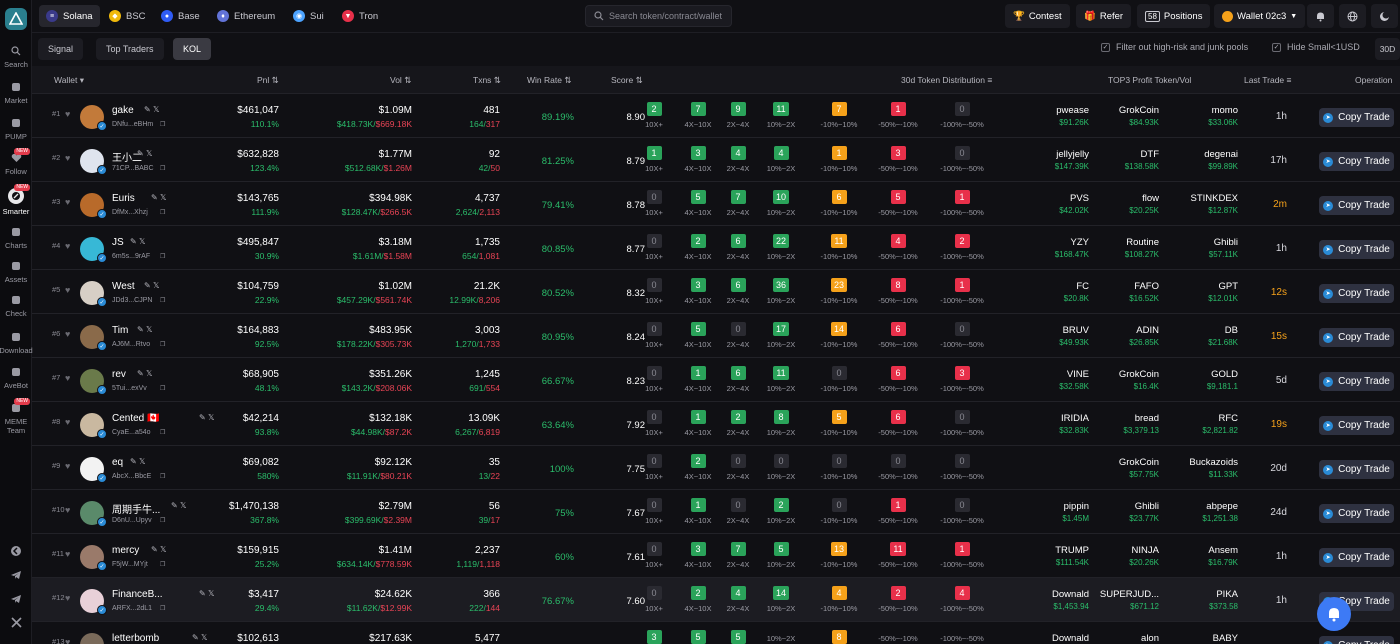  What do you see at coordinates (308, 16) in the screenshot?
I see `chain-tab-sui: ◉ Sui` at bounding box center [308, 16].